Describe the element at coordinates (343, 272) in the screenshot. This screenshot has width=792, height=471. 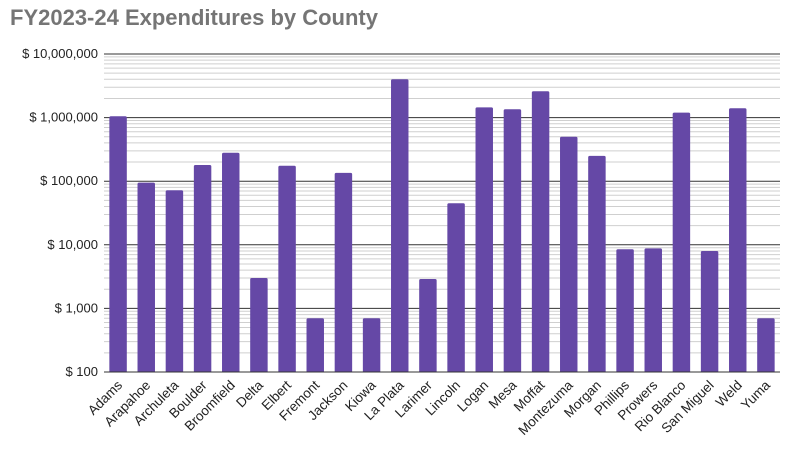
I see `bar-jackson` at that location.